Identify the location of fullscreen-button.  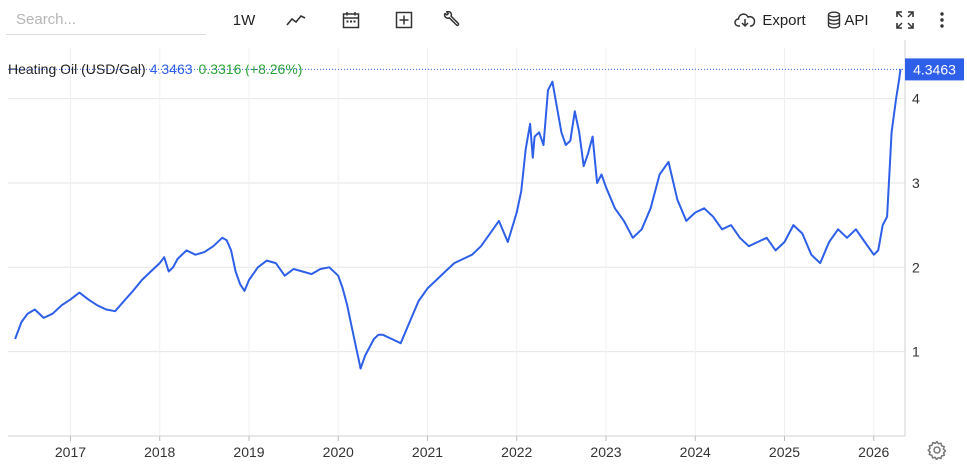
(905, 20).